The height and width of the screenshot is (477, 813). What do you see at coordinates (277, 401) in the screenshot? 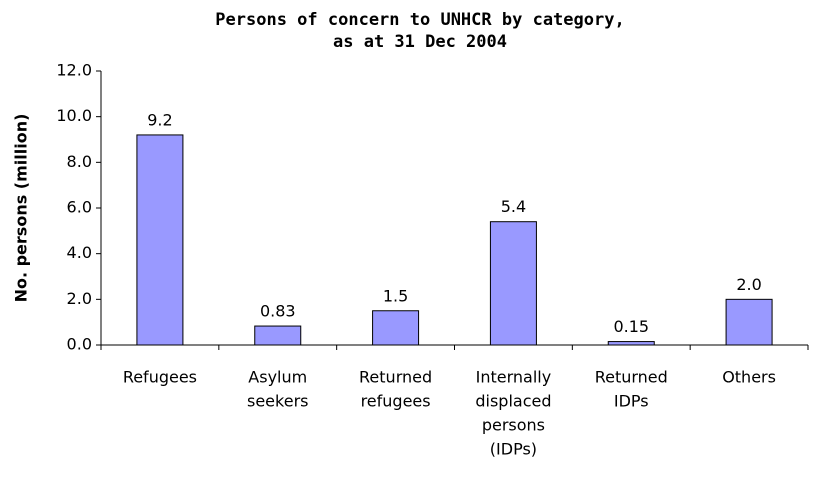
I see `x-tick-label: seekers` at bounding box center [277, 401].